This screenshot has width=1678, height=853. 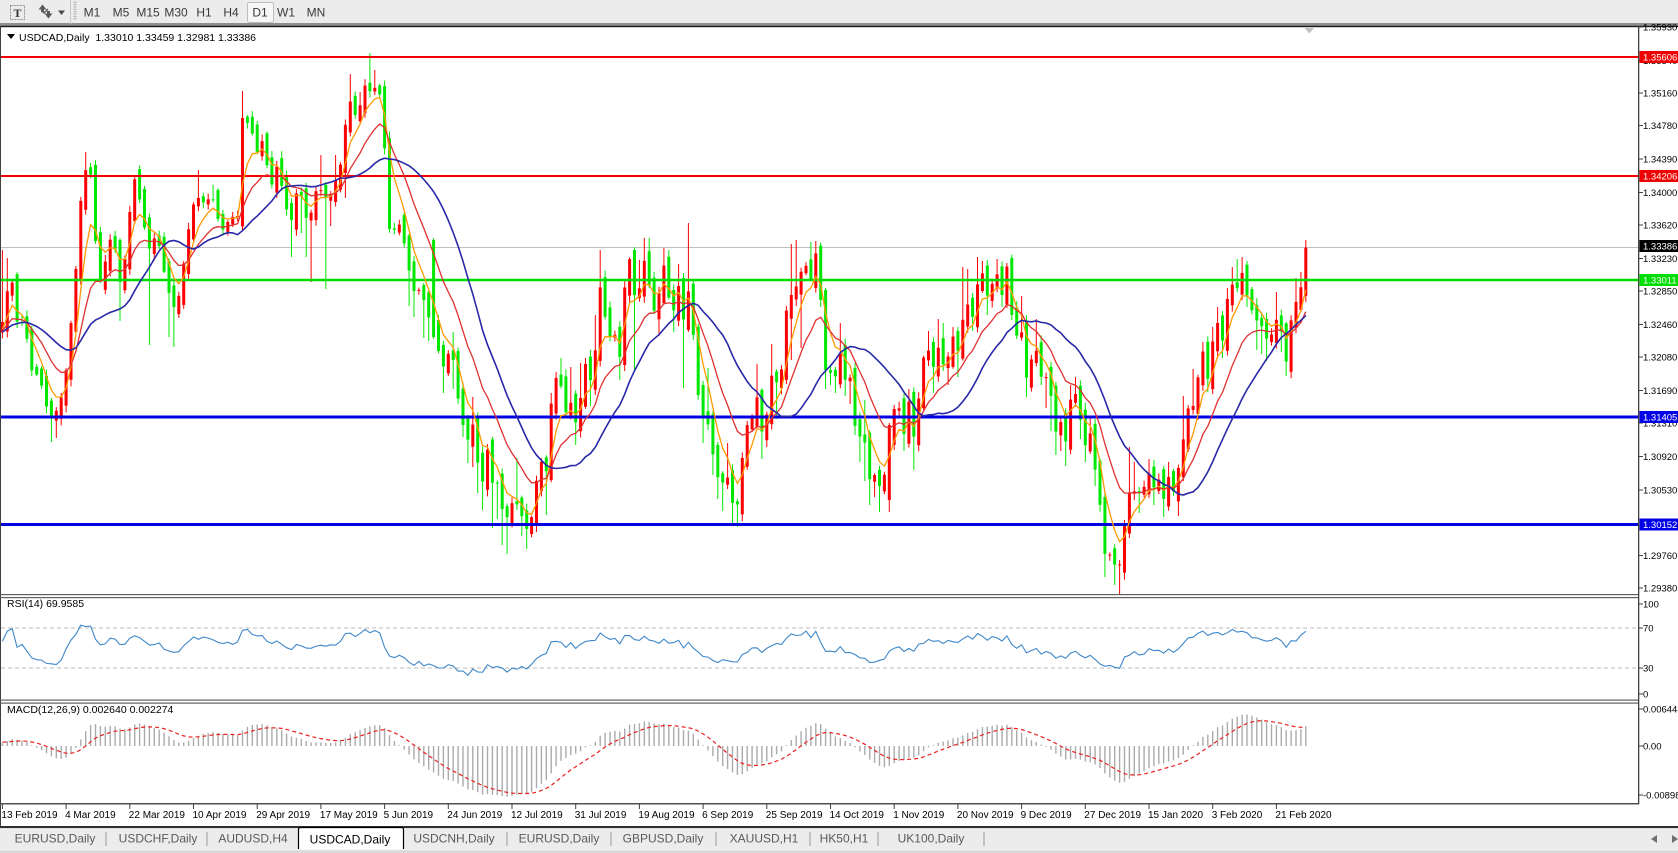 I want to click on svg-text: 1.34390, so click(x=1660, y=160).